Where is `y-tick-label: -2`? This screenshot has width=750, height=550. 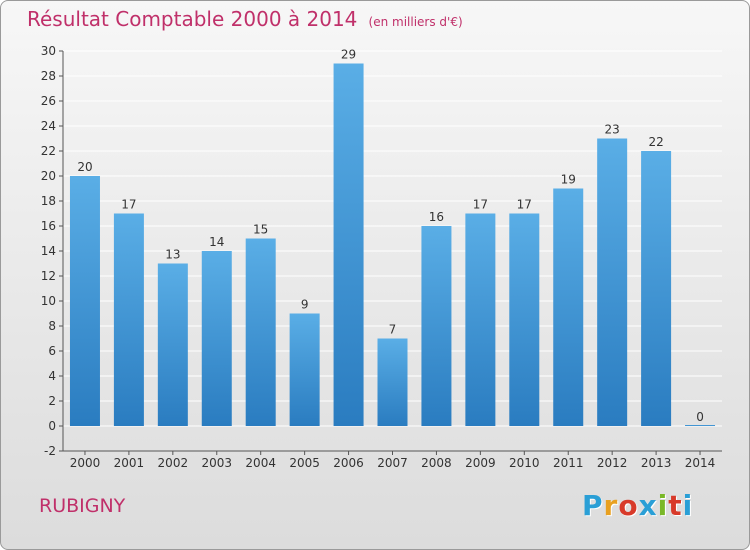 y-tick-label: -2 is located at coordinates (50, 451).